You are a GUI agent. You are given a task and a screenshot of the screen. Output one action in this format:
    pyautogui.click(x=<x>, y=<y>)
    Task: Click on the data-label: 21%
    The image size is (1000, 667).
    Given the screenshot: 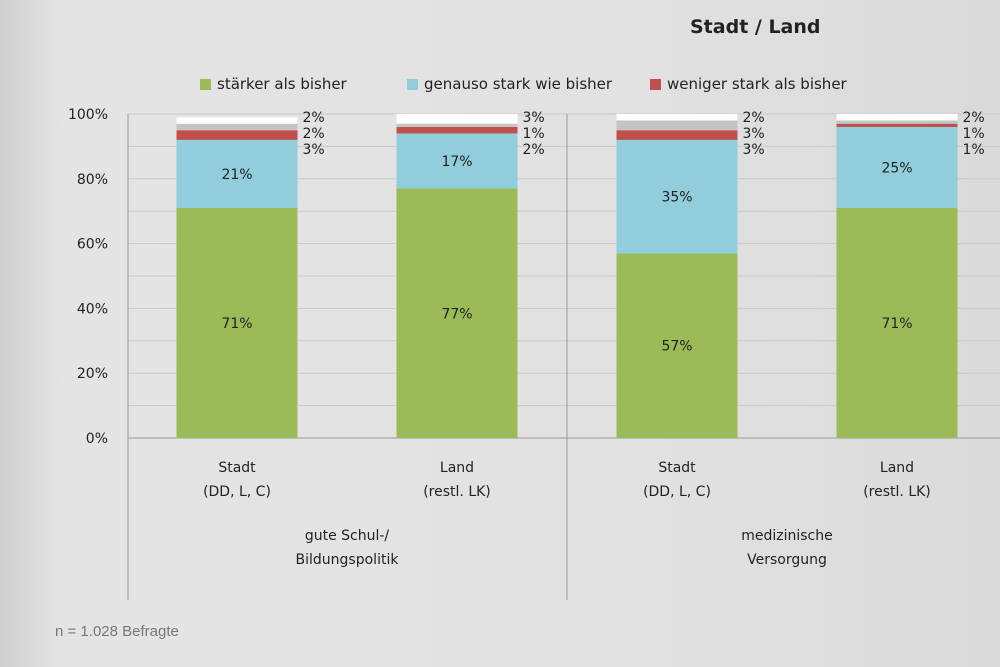 What is the action you would take?
    pyautogui.click(x=236, y=175)
    